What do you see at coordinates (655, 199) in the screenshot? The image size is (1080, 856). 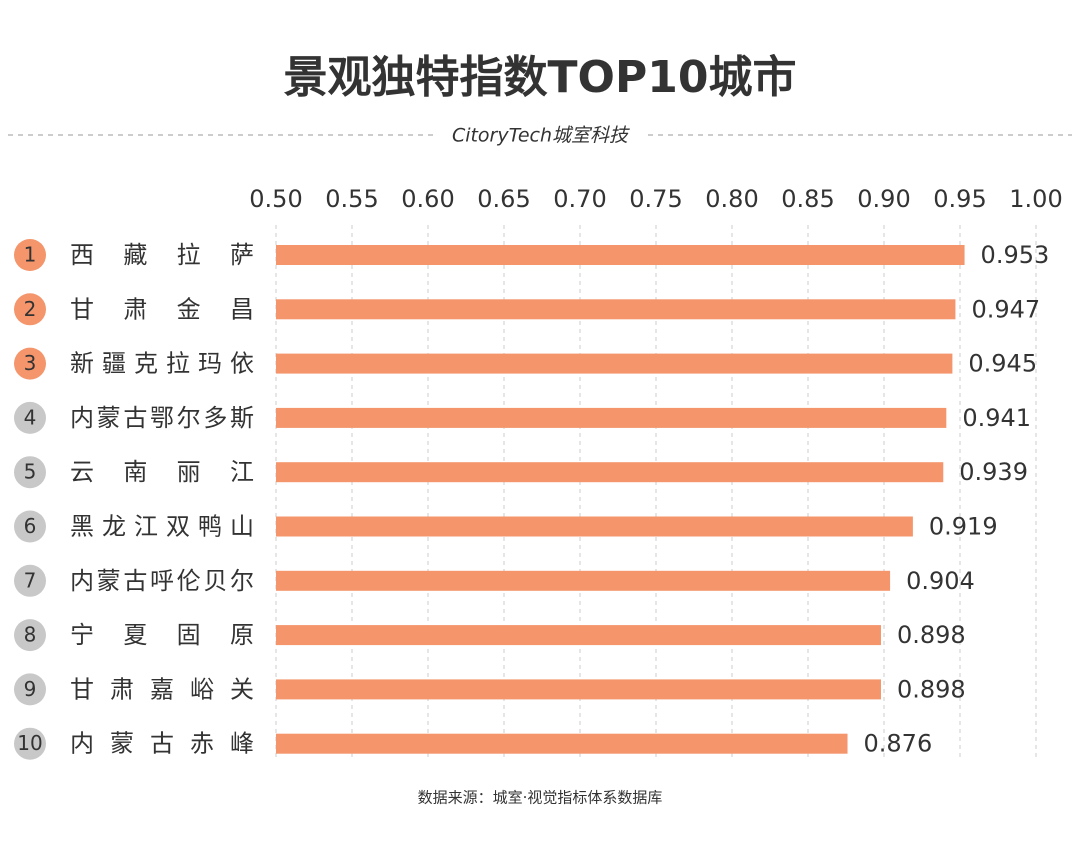 I see `x-tick-label: 0.75` at bounding box center [655, 199].